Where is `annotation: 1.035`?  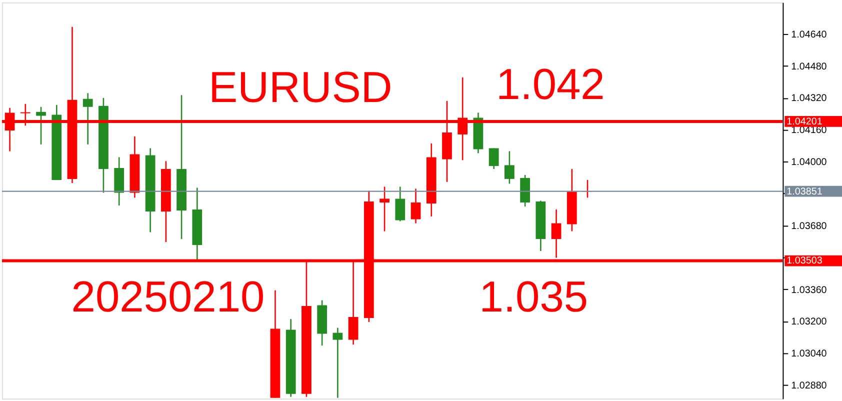
annotation: 1.035 is located at coordinates (533, 298).